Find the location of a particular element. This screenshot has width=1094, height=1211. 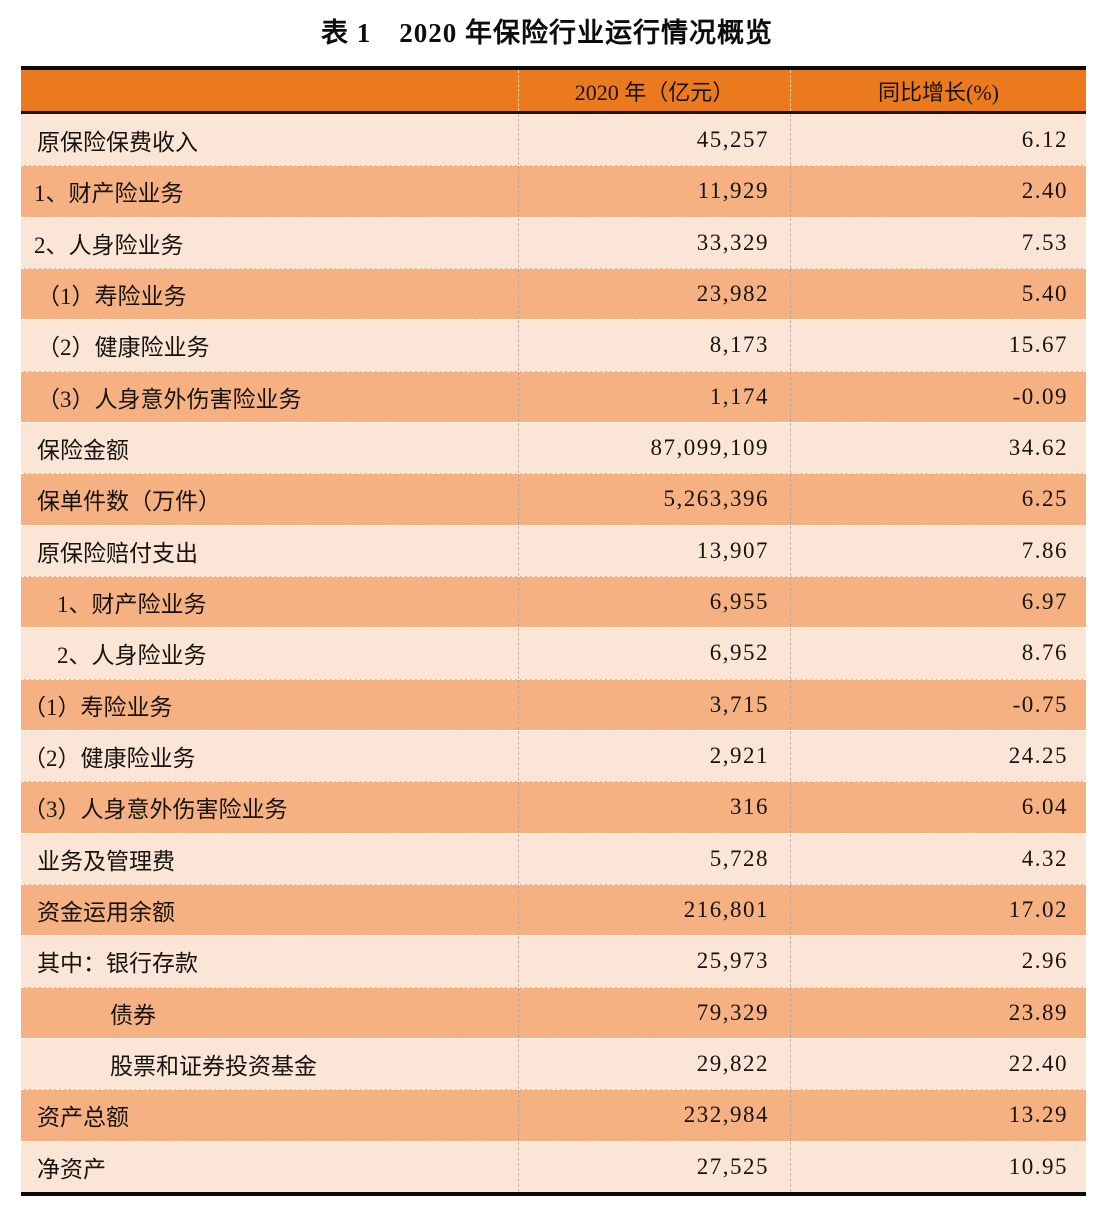

table-row: （2）健康险业务 8,173 15.67 is located at coordinates (553, 345).